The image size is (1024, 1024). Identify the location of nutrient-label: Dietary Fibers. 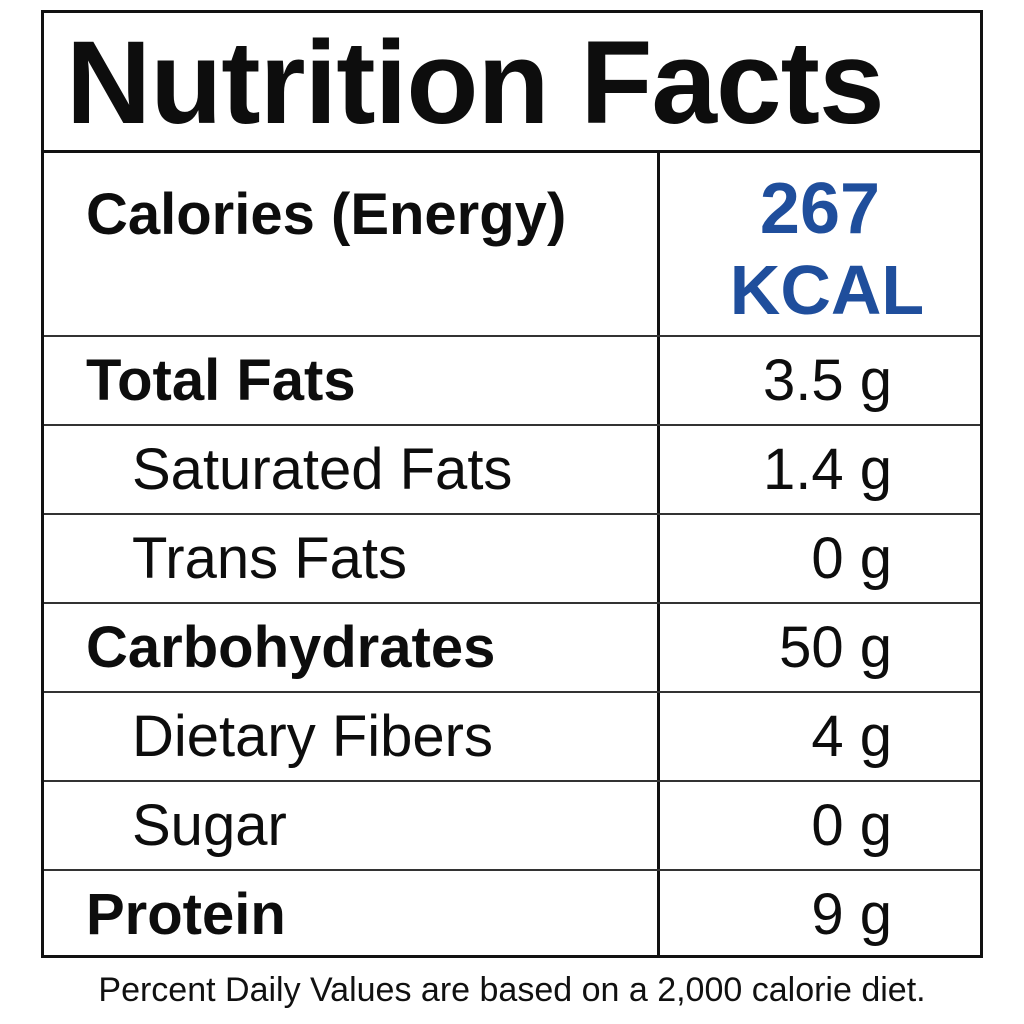
(312, 736).